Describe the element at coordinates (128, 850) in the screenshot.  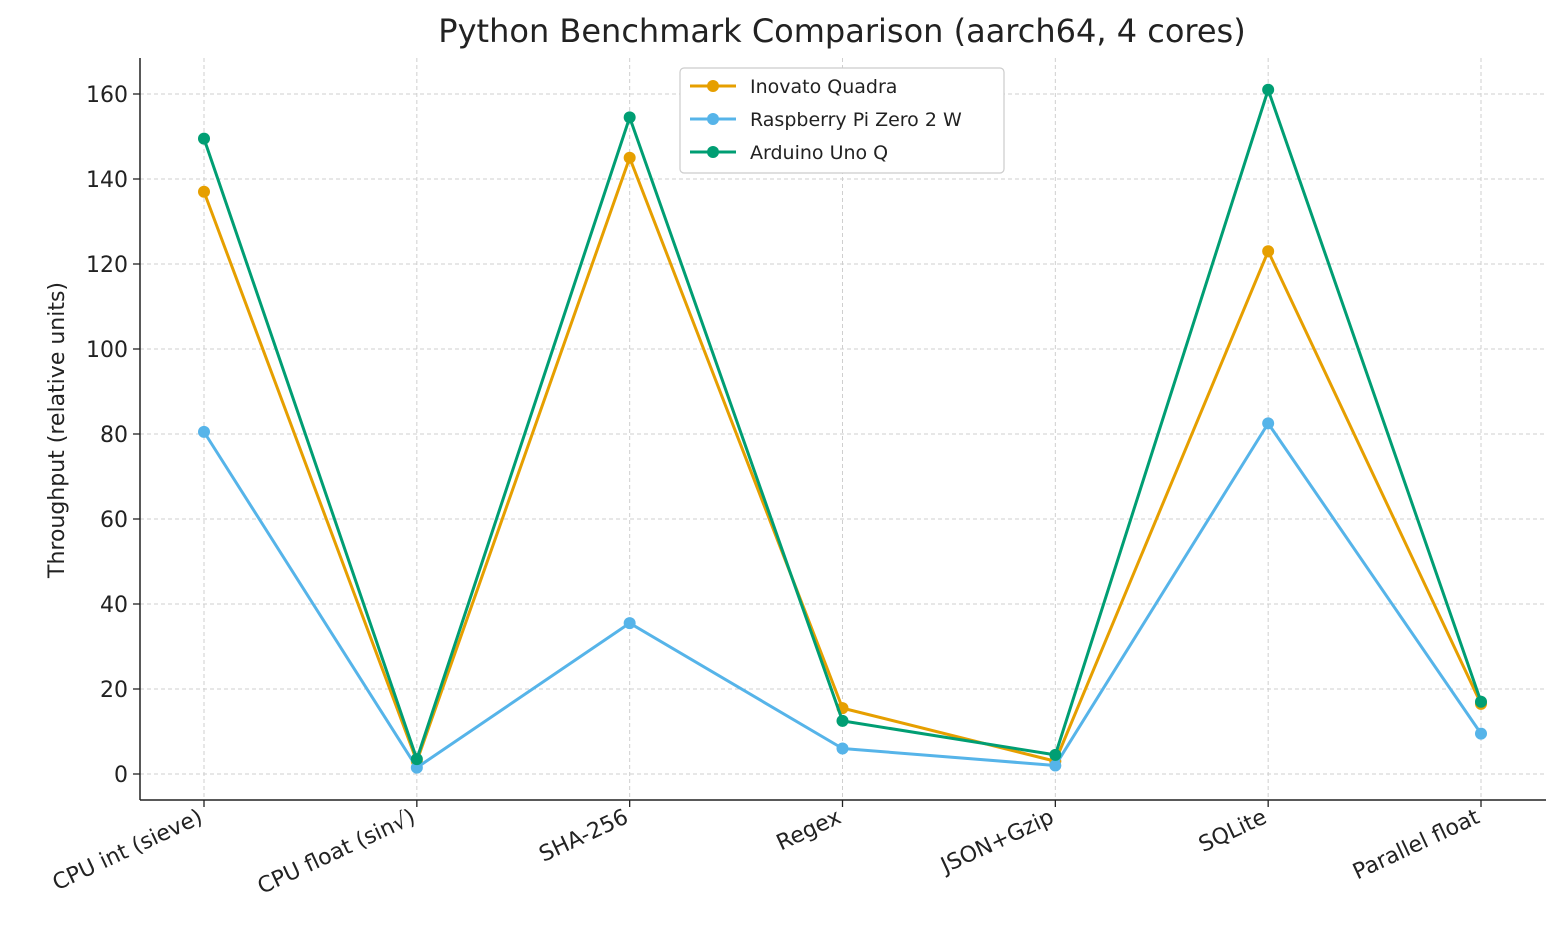
I see `x-tick-label: CPU int (sieve)` at that location.